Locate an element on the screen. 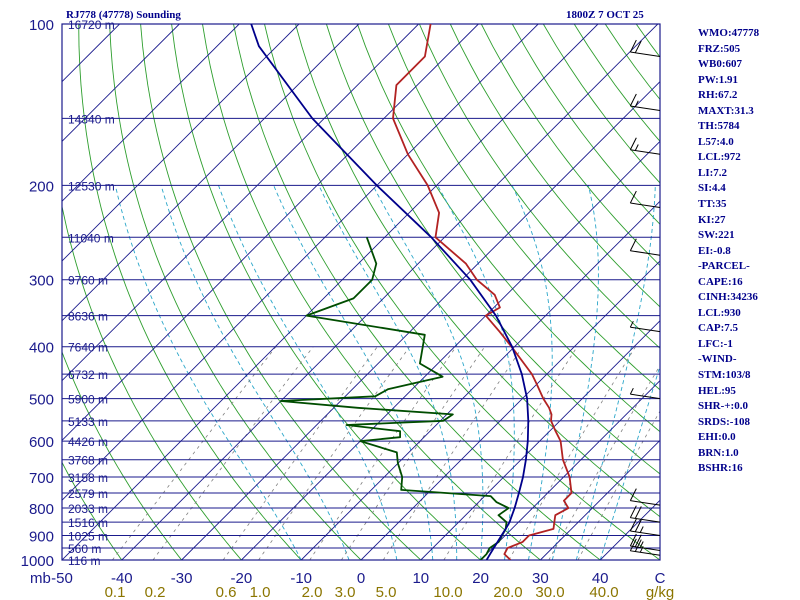 The width and height of the screenshot is (800, 600). index-item: TH:5784 is located at coordinates (719, 126).